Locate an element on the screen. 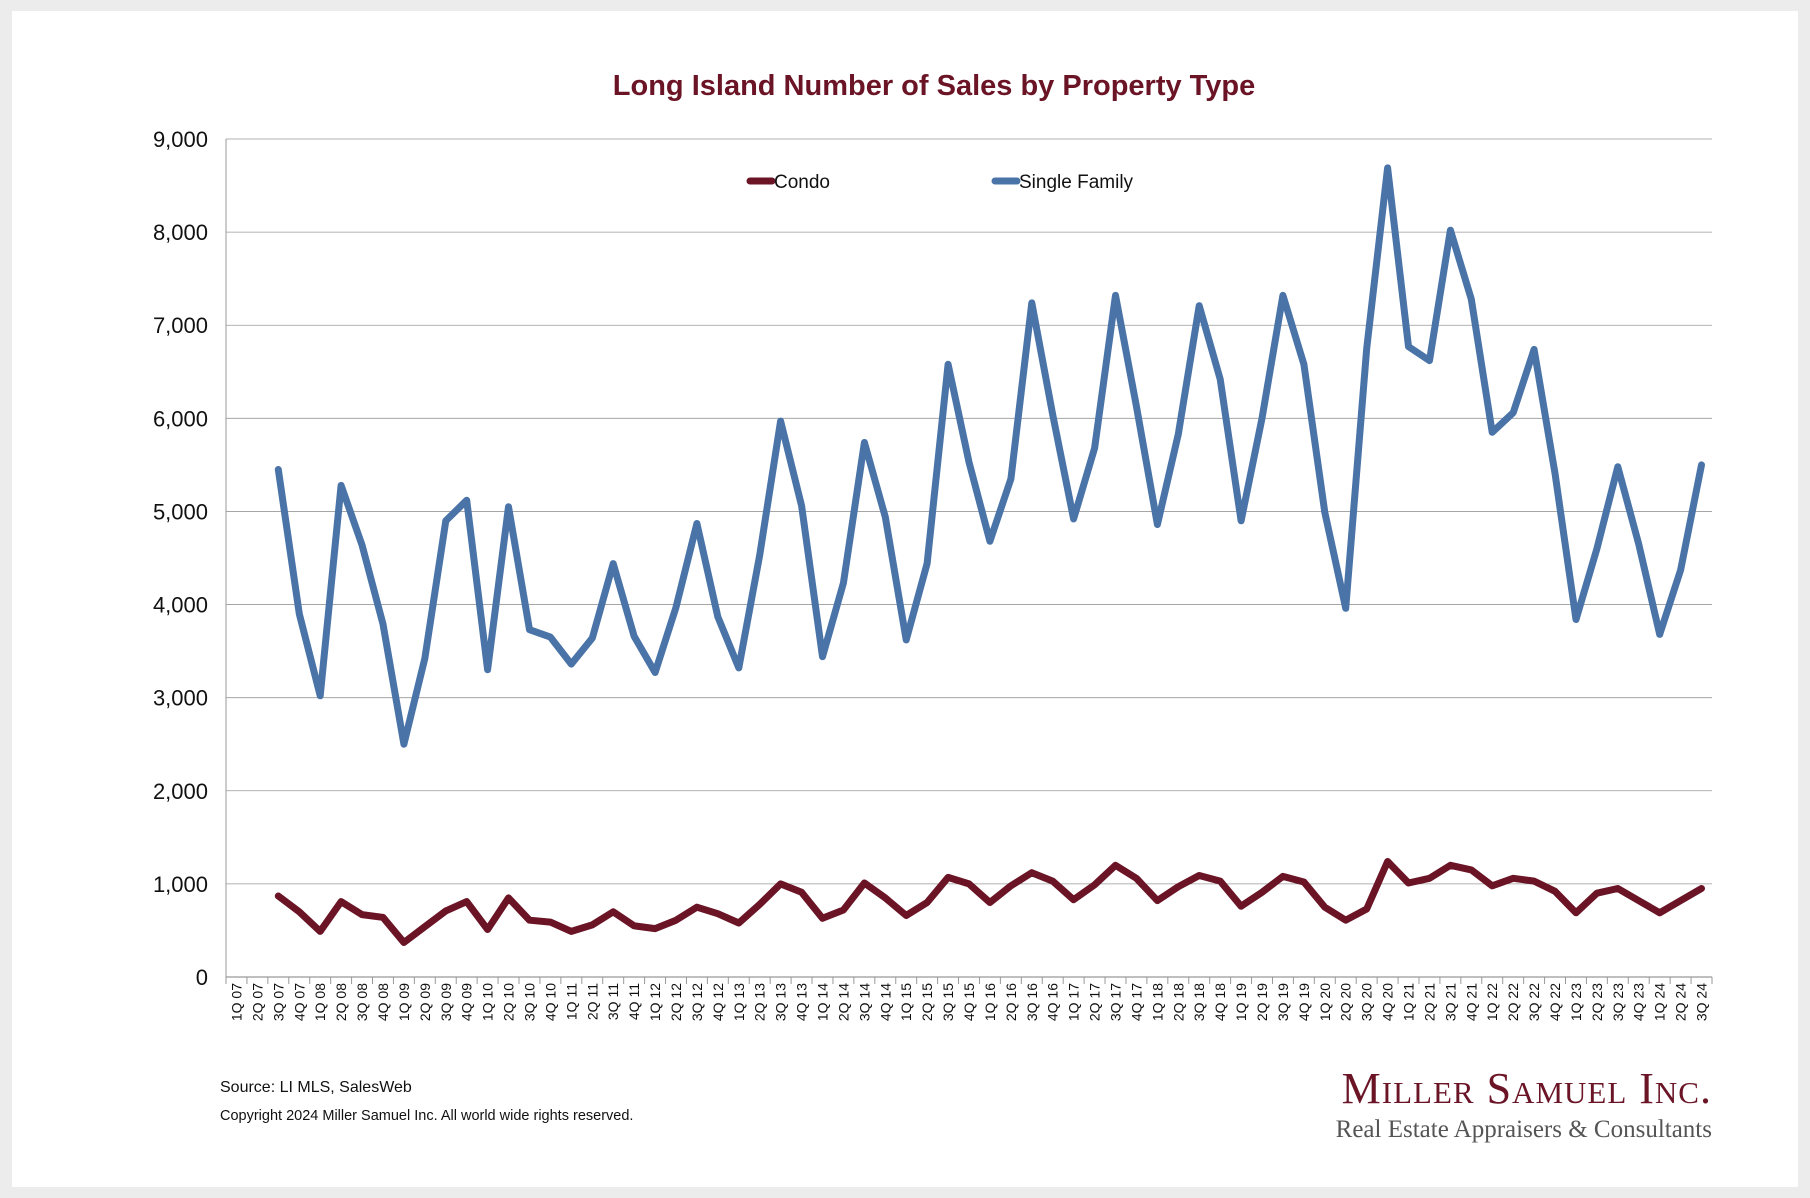 This screenshot has height=1198, width=1810. x-tick-label: 4Q 12 is located at coordinates (718, 1002).